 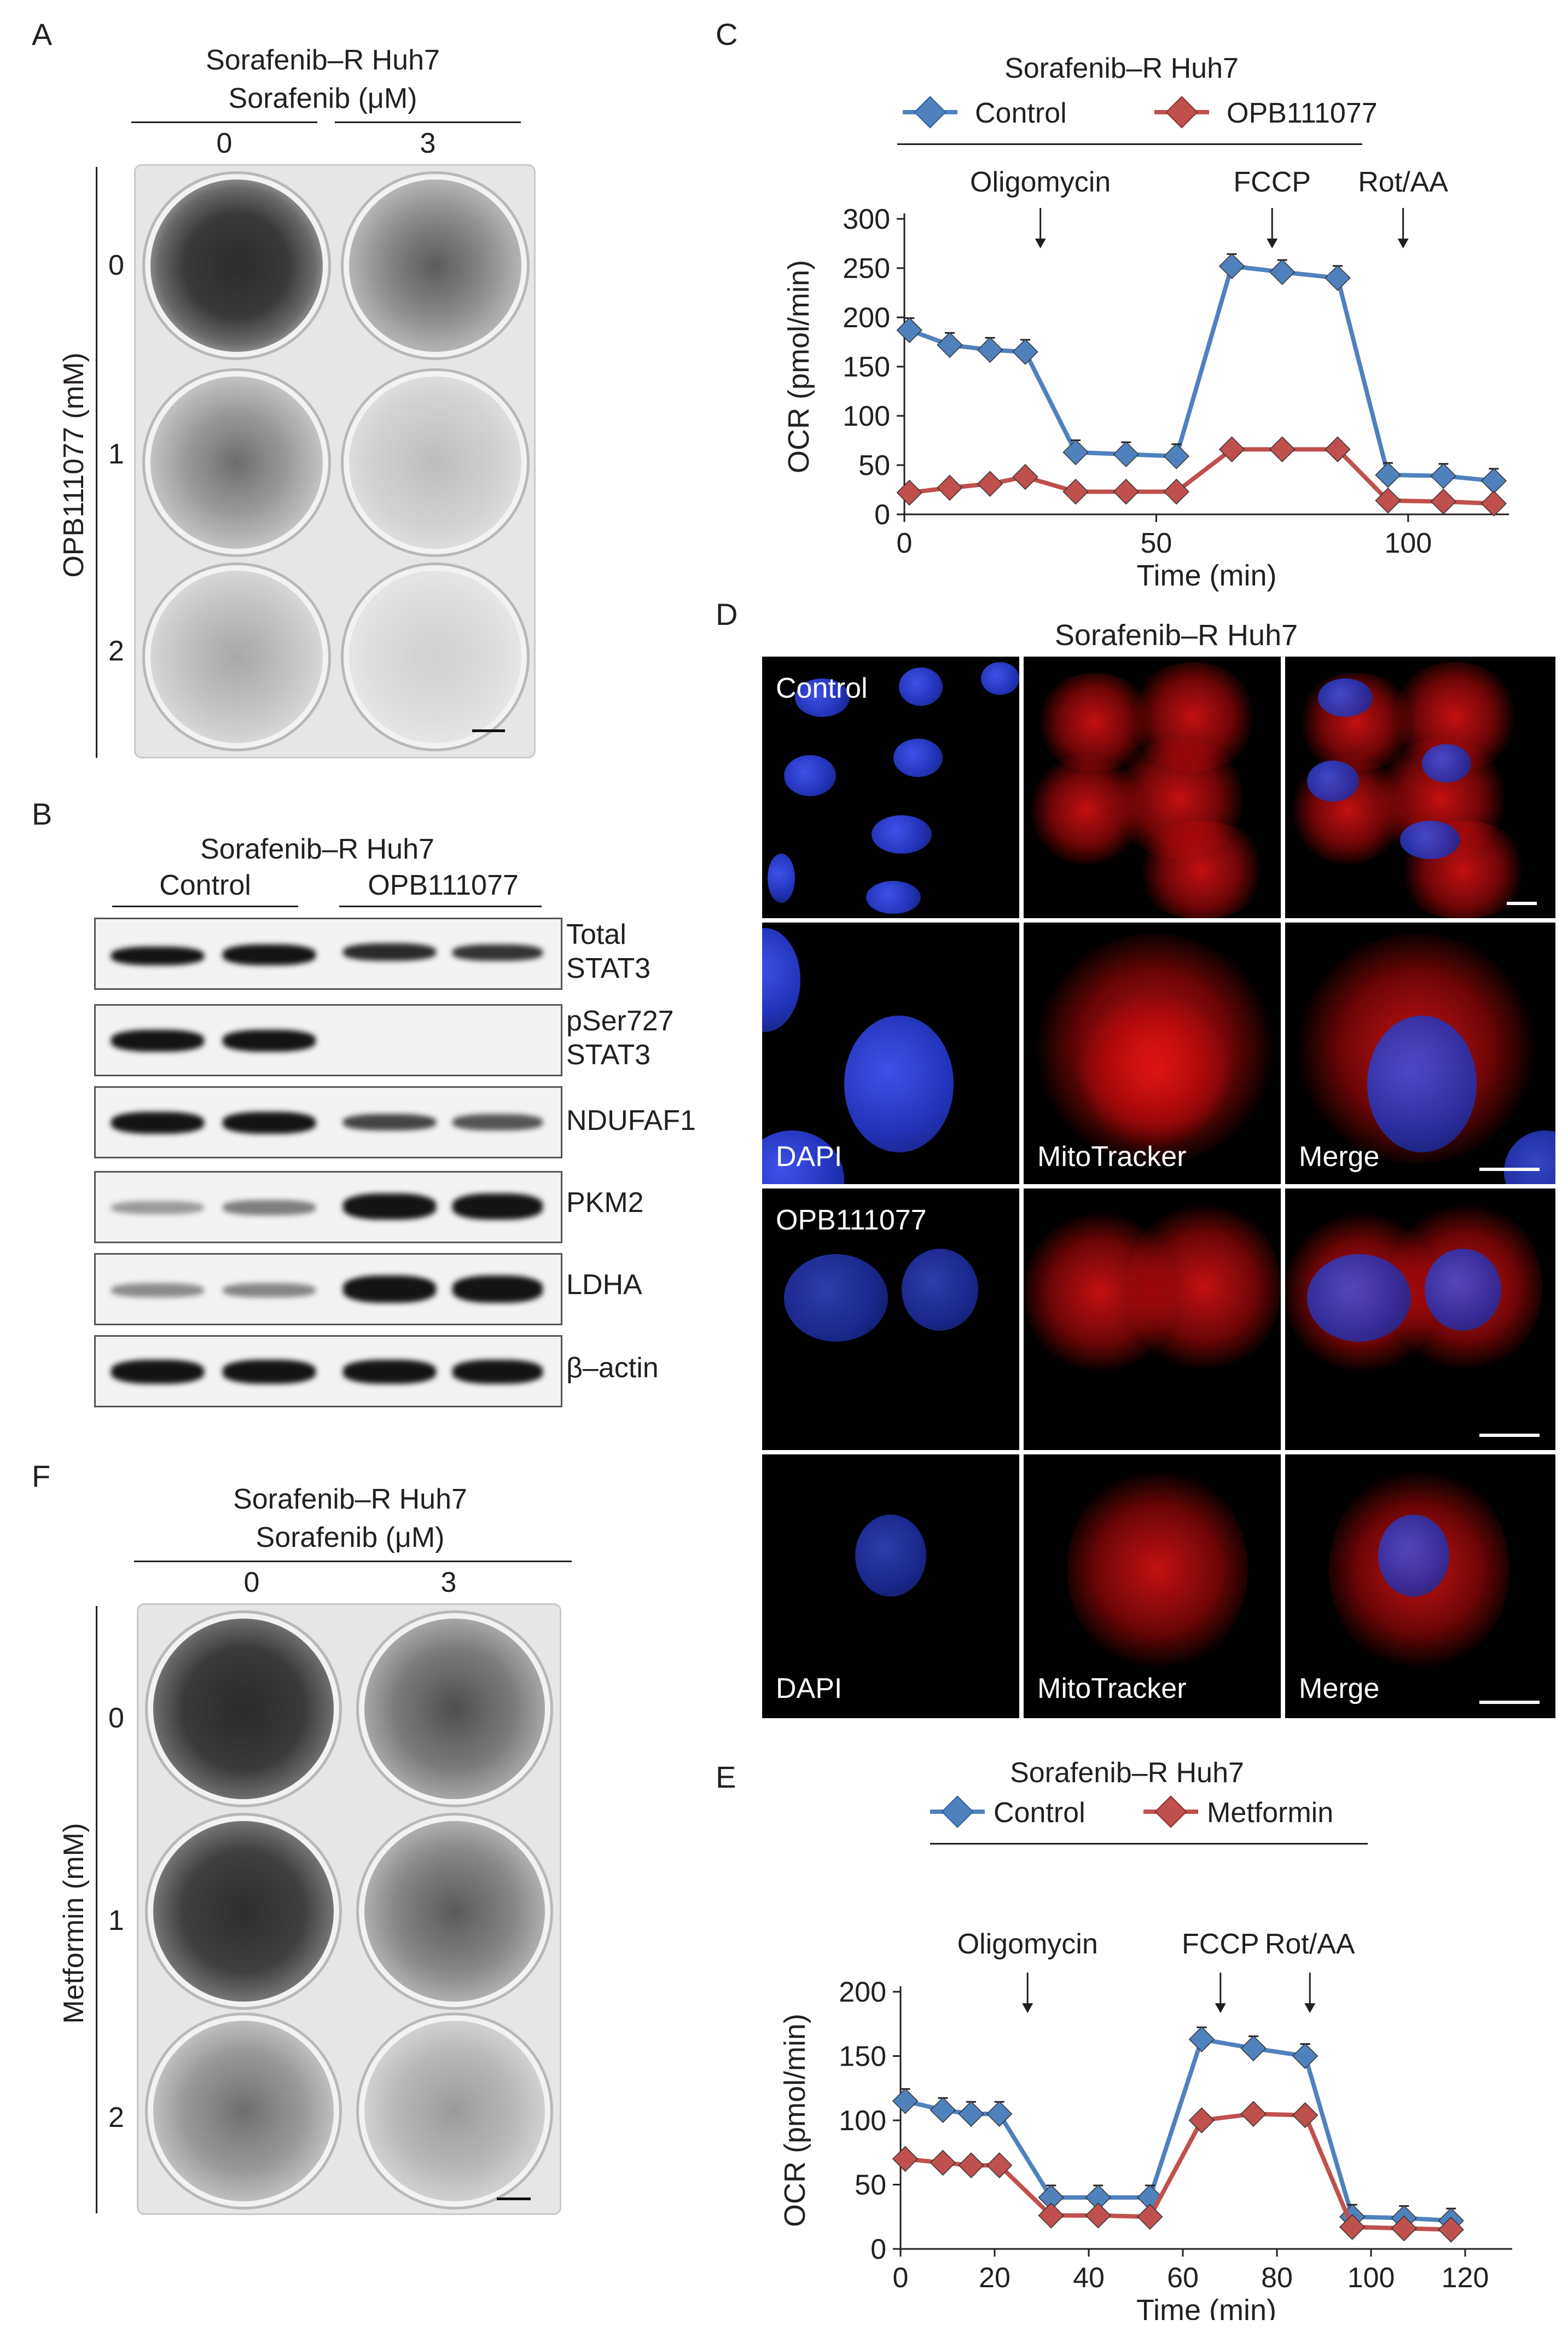 What do you see at coordinates (116, 2117) in the screenshot?
I see `panel-f-row2: 2` at bounding box center [116, 2117].